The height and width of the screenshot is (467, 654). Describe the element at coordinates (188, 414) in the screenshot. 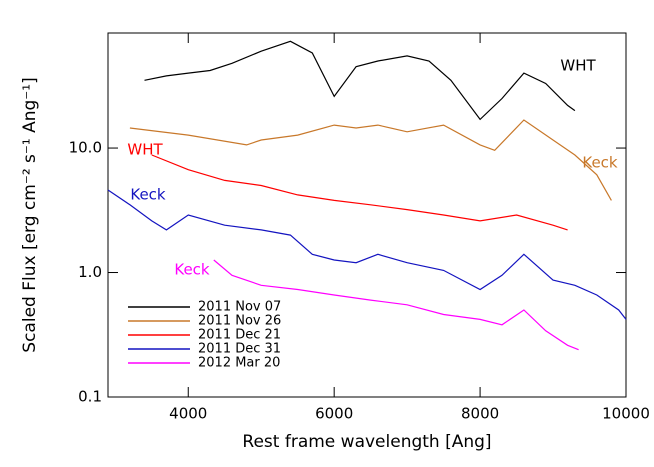

I see `x-tick-label: 4000` at that location.